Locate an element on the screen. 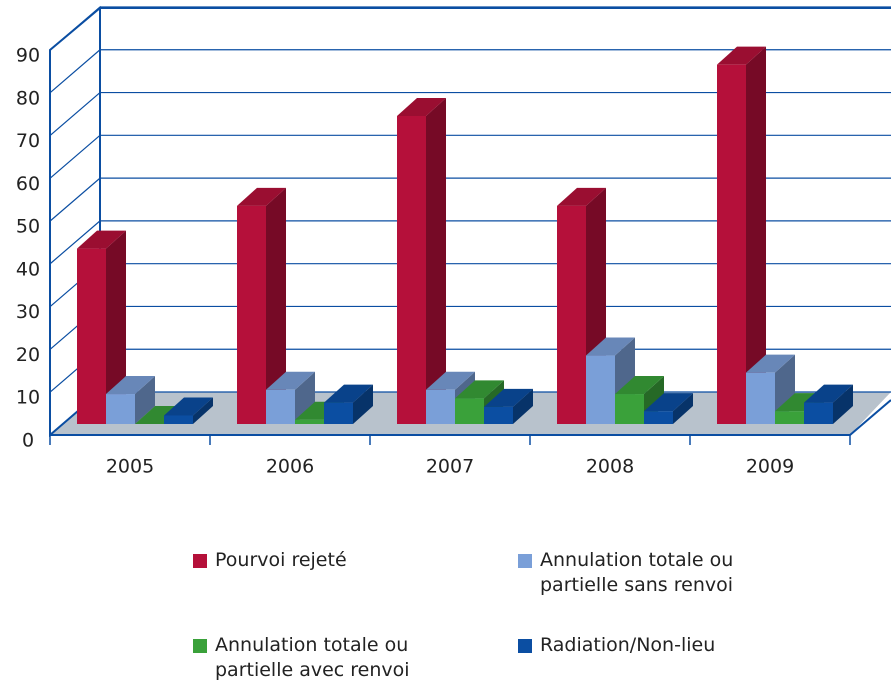  y-tick-label: 40 is located at coordinates (28, 269).